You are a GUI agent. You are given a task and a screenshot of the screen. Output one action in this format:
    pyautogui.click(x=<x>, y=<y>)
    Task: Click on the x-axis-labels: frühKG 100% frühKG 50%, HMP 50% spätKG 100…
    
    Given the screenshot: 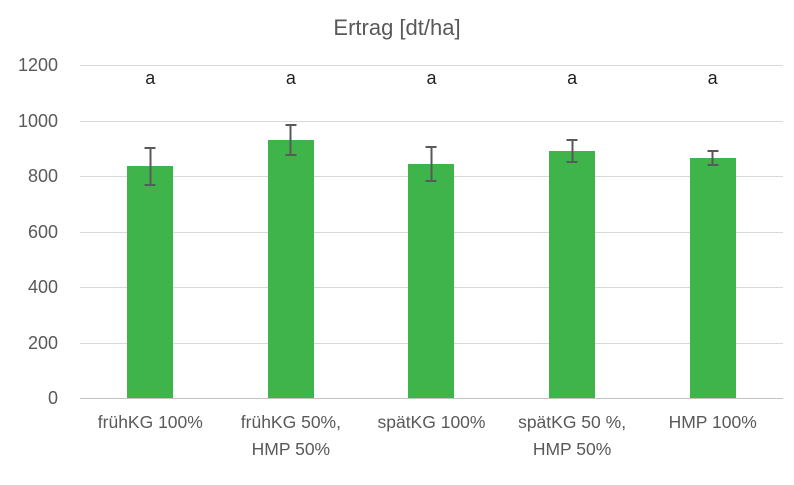 What is the action you would take?
    pyautogui.click(x=431, y=436)
    